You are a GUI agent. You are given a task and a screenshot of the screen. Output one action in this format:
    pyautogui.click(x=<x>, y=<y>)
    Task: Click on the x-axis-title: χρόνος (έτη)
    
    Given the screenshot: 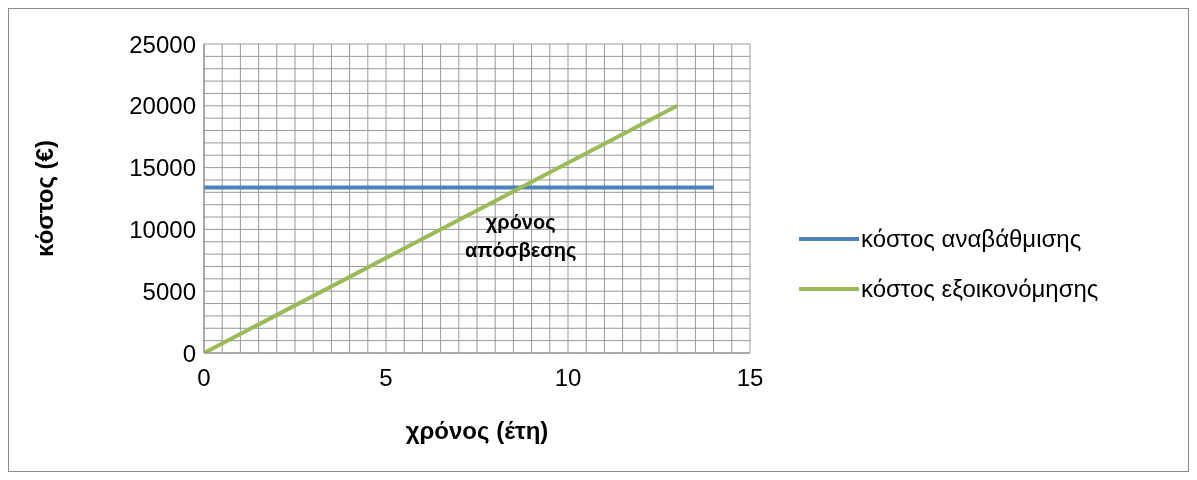 What is the action you would take?
    pyautogui.click(x=477, y=430)
    